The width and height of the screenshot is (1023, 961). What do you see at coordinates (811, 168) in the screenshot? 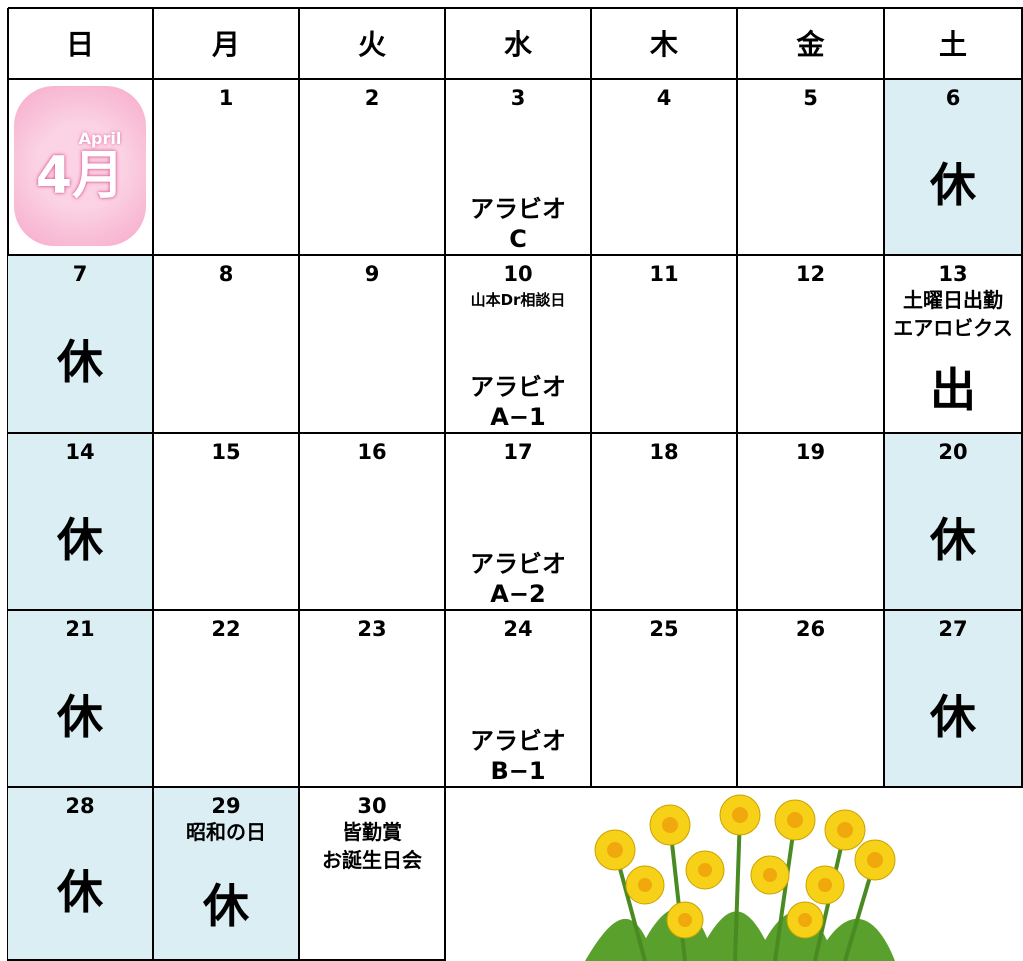
I see `day-cell: 5` at bounding box center [811, 168].